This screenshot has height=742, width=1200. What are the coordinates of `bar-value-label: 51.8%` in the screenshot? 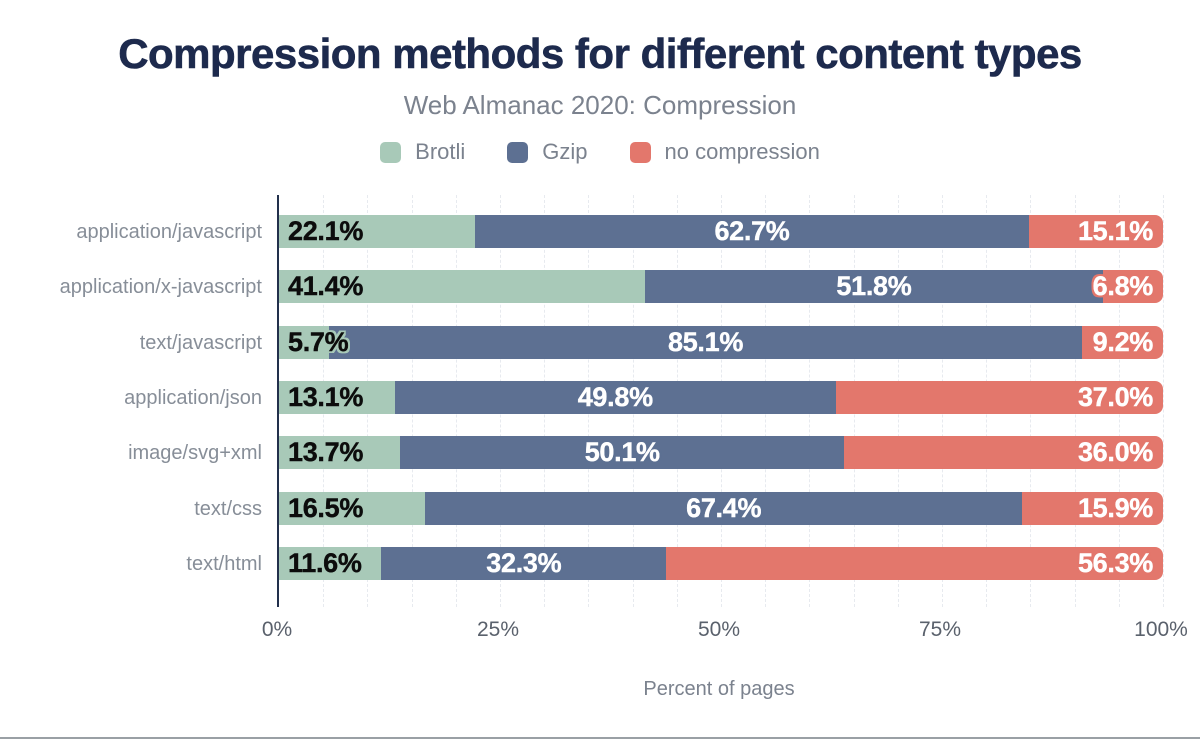 It's located at (874, 286).